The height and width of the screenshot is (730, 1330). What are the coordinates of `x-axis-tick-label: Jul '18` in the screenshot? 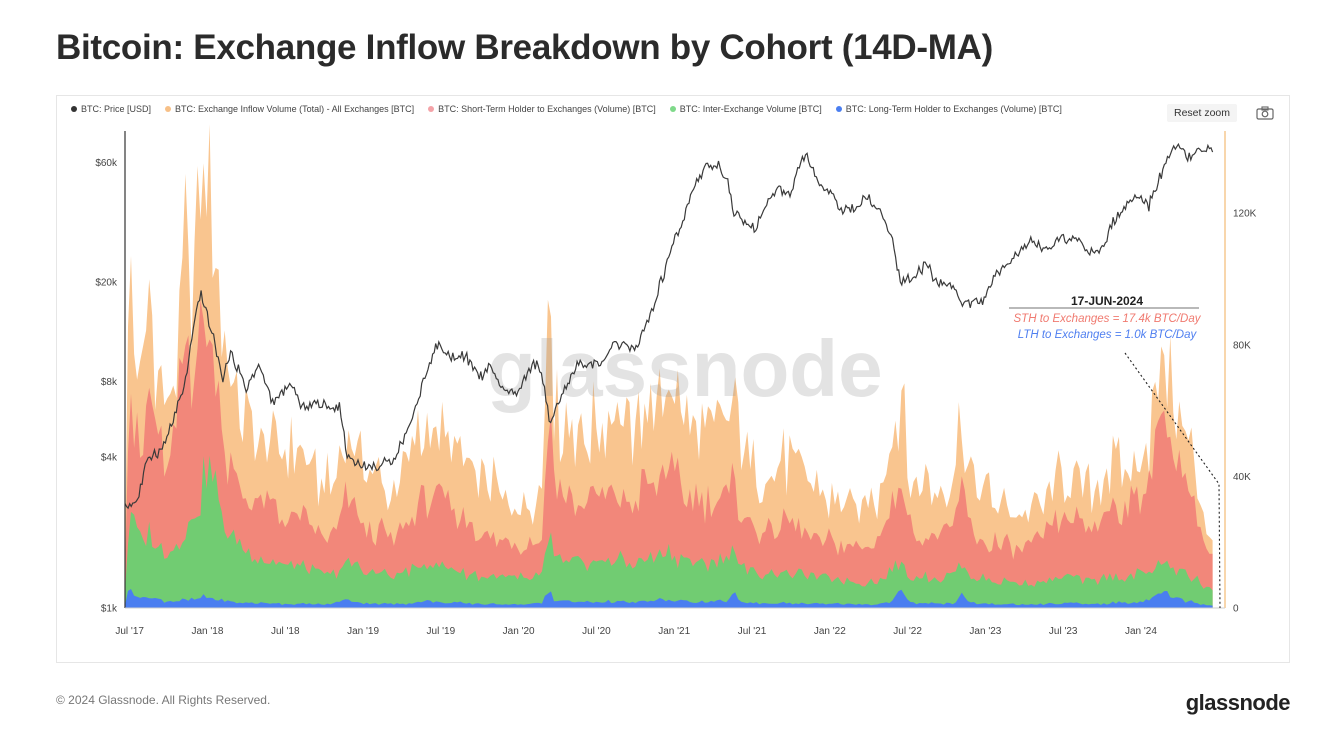 It's located at (285, 631).